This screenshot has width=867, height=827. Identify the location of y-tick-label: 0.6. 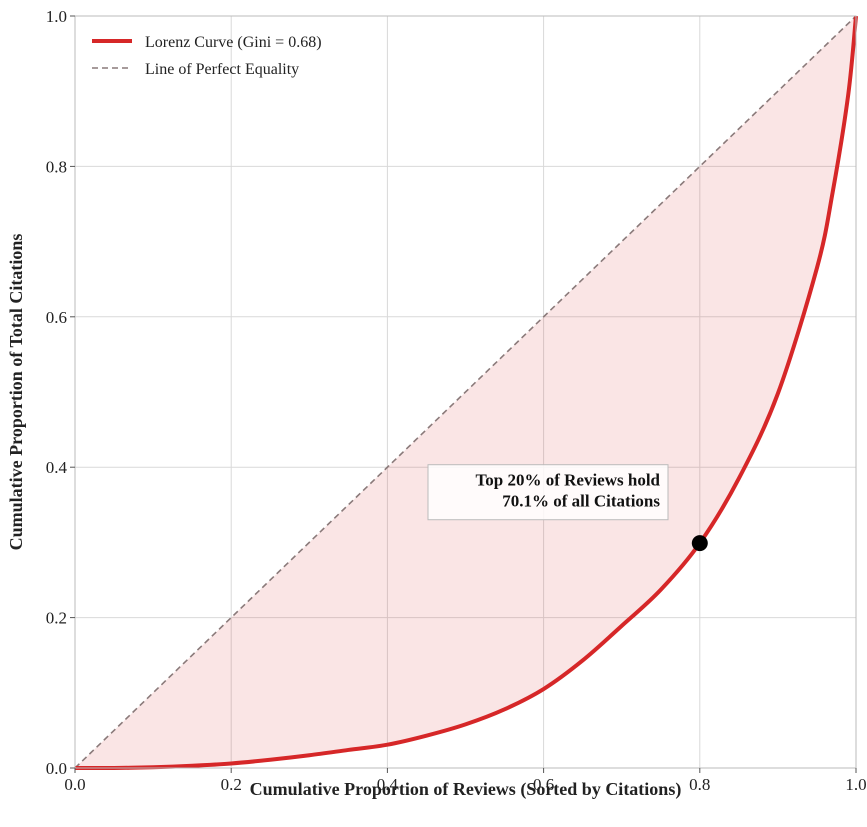
(56, 317).